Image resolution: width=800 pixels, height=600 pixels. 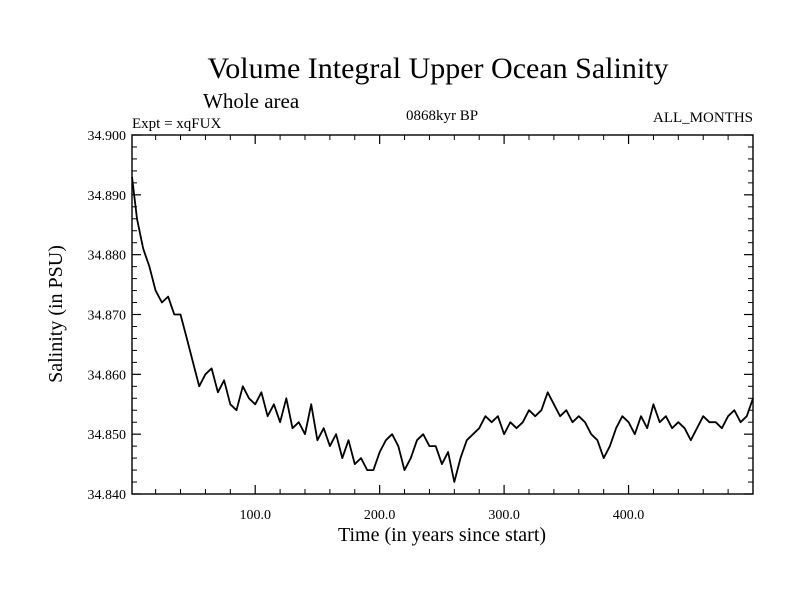 I want to click on expt-label: Expt = xqFUX, so click(x=176, y=124).